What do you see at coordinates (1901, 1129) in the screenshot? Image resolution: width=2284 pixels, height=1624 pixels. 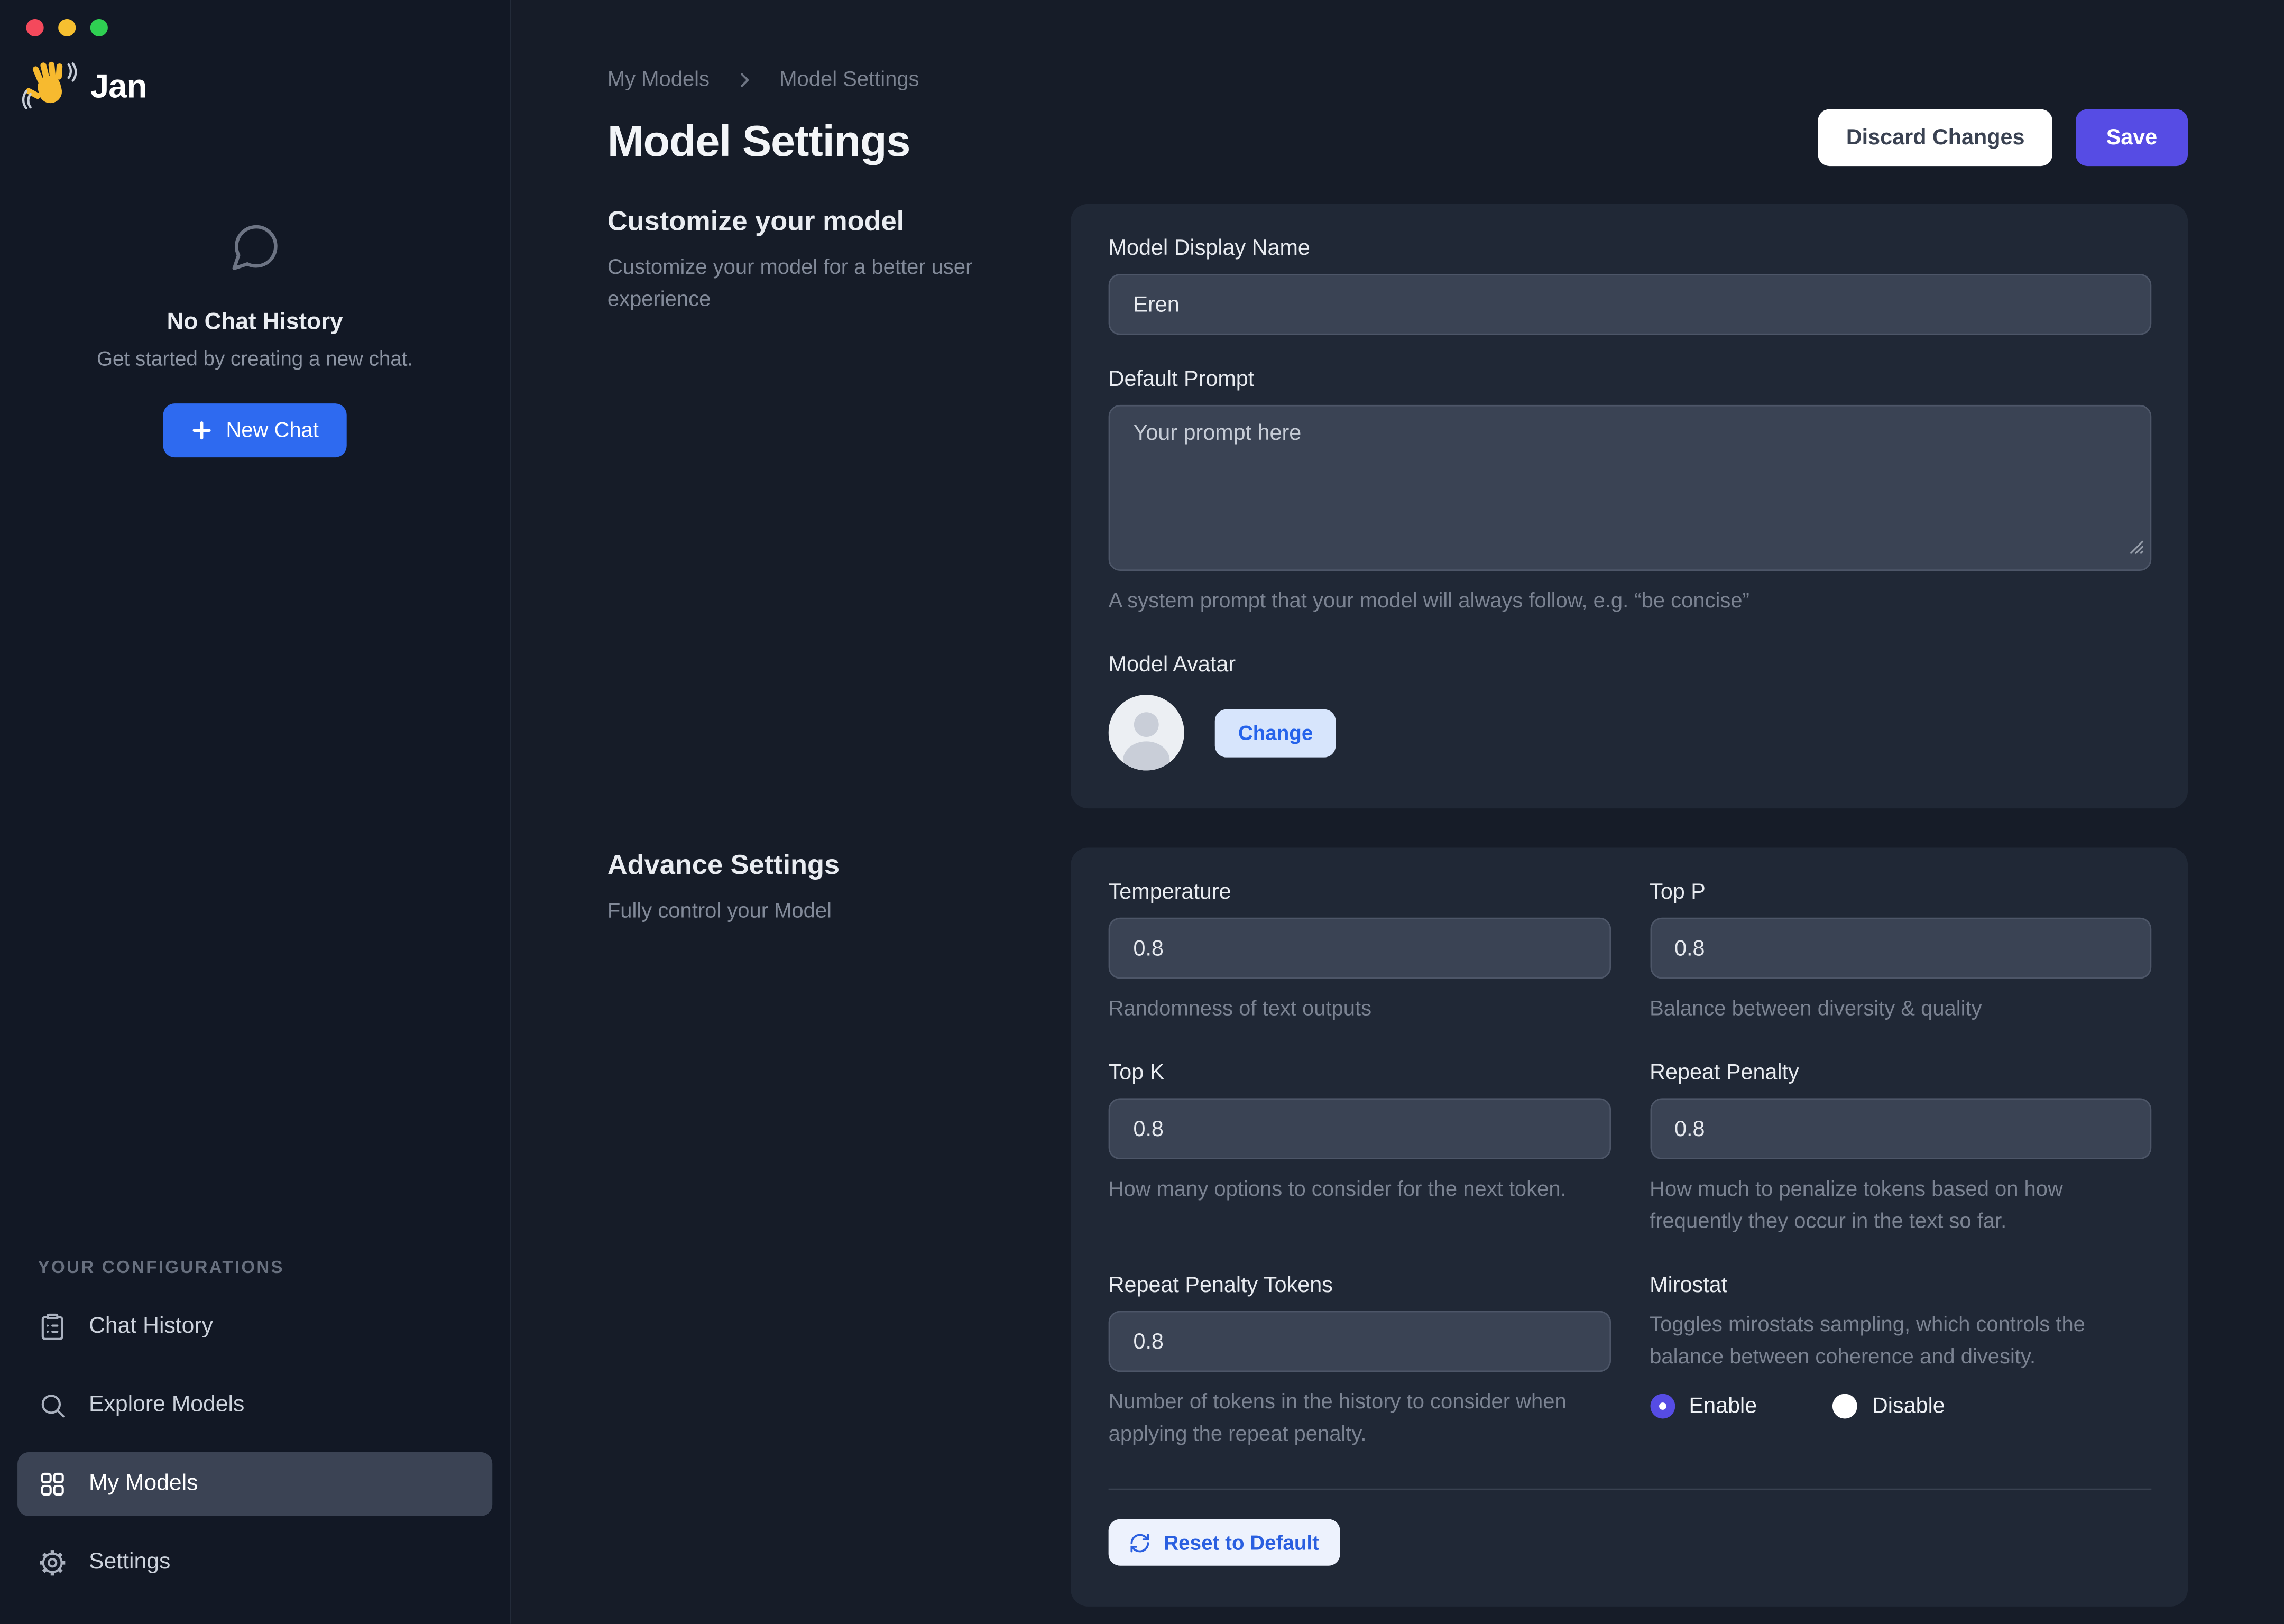 I see `repeat-penalty-input` at bounding box center [1901, 1129].